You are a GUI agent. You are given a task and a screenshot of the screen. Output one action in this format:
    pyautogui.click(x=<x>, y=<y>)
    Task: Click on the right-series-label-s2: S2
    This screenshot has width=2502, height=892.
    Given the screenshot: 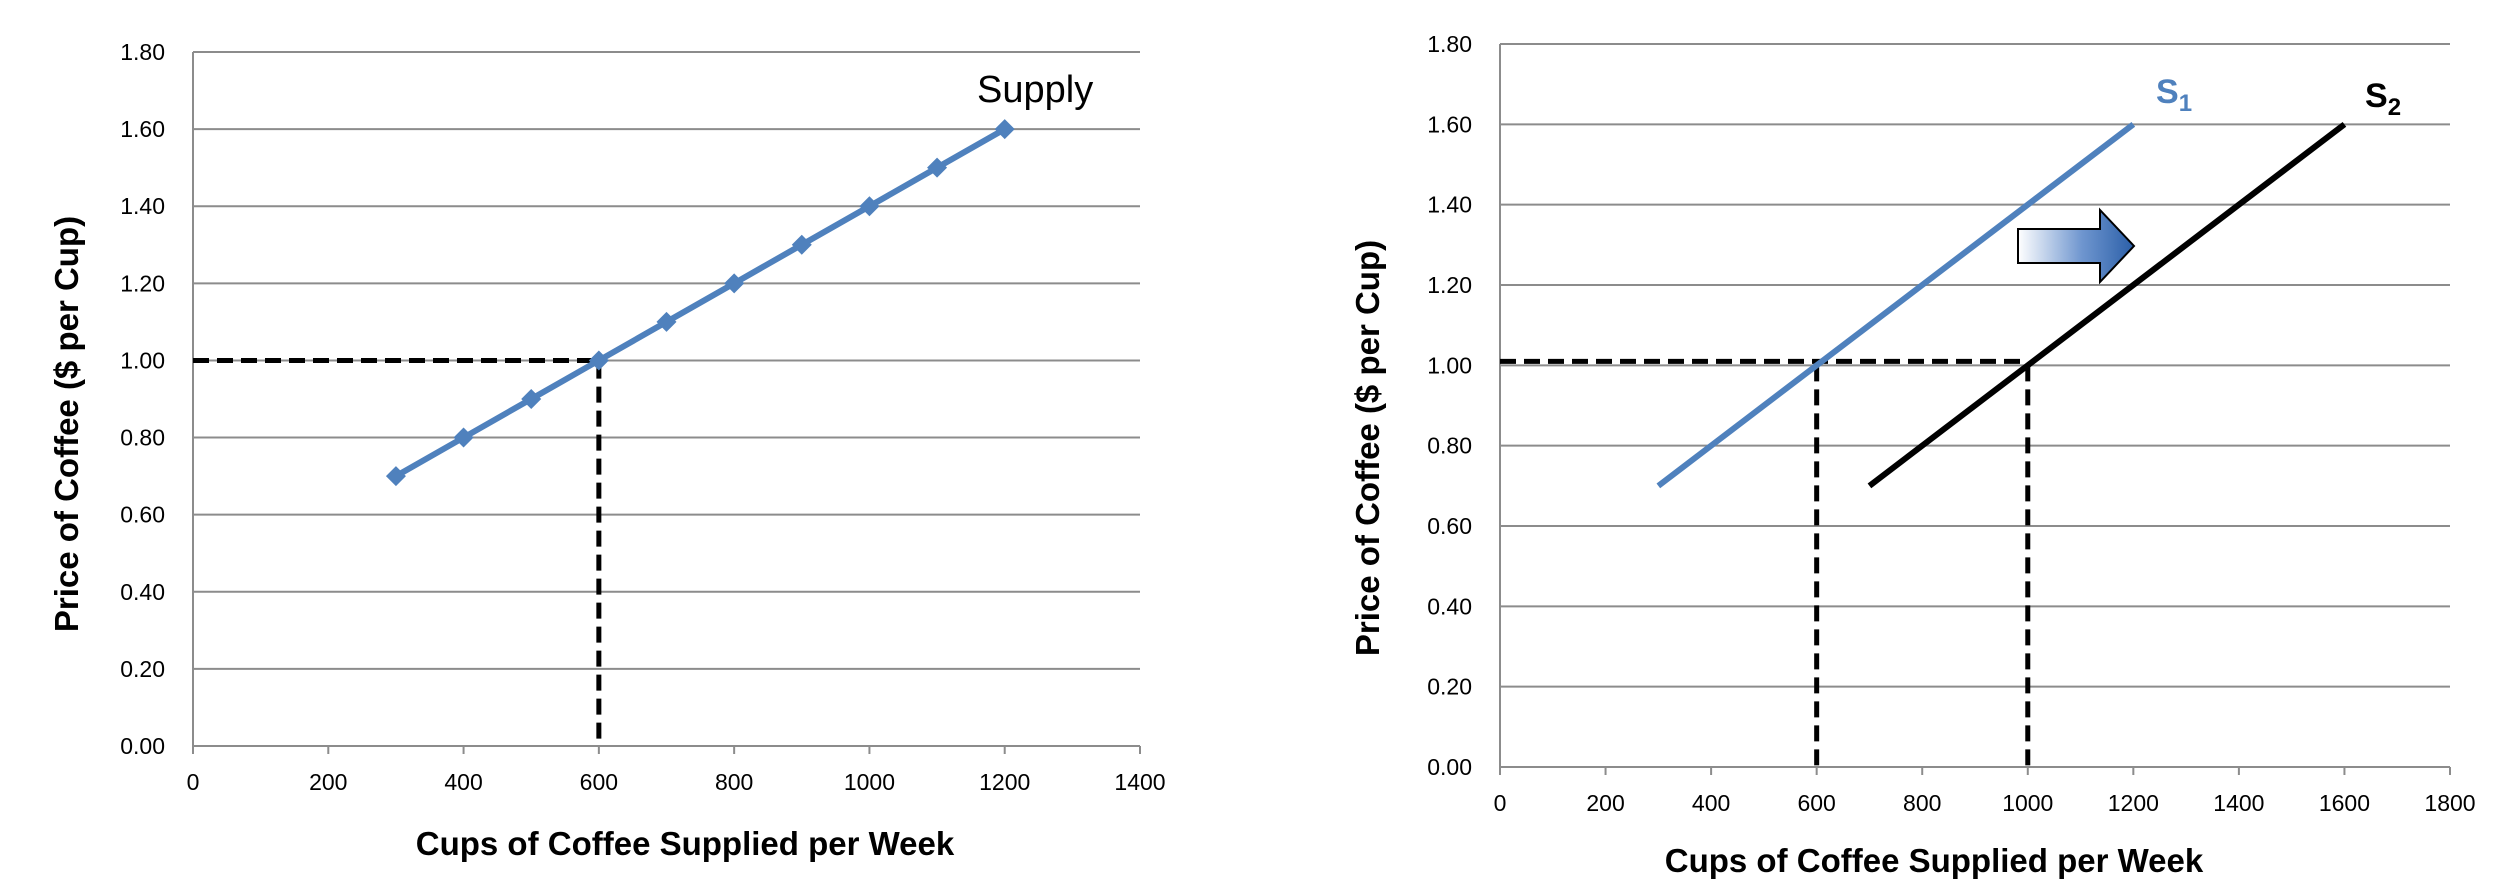 What is the action you would take?
    pyautogui.click(x=2383, y=99)
    